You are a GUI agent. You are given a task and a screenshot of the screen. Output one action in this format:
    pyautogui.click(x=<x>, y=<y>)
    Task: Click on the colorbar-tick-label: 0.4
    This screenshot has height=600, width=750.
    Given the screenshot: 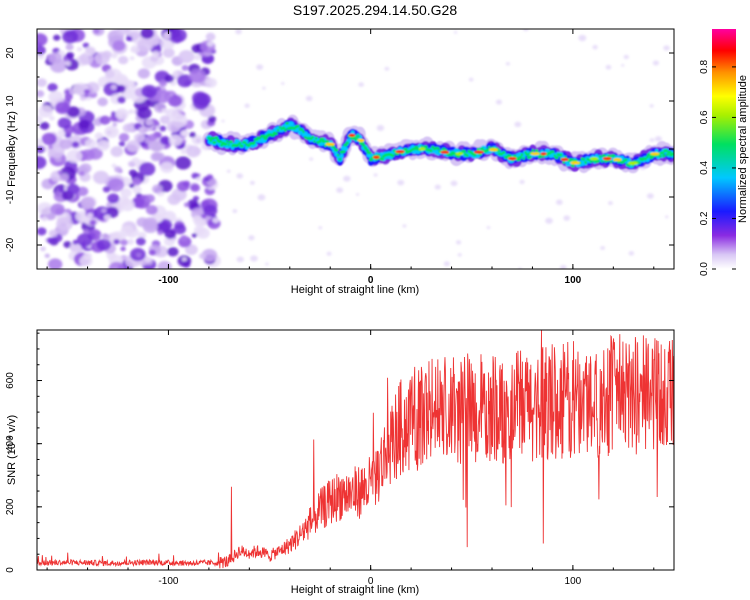 What is the action you would take?
    pyautogui.click(x=704, y=168)
    